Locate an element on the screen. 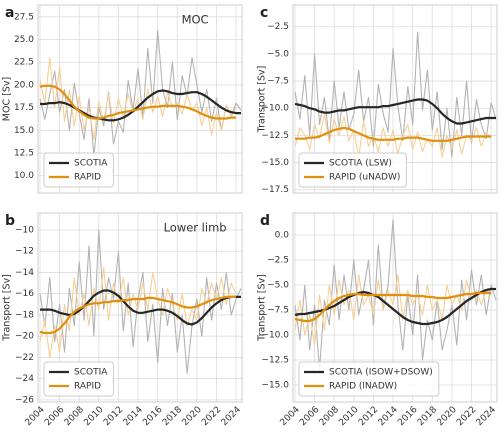 Image resolution: width=500 pixels, height=437 pixels. panel-label: d is located at coordinates (265, 221).